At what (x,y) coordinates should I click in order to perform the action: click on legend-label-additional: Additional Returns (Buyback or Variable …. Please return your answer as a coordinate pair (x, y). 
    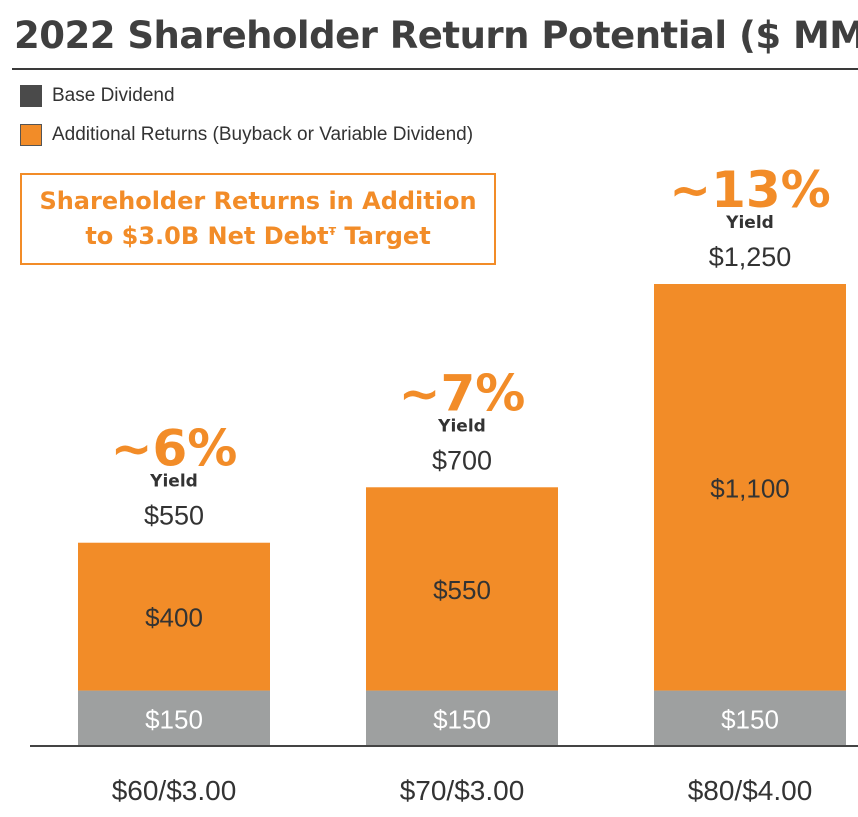
    Looking at the image, I should click on (263, 134).